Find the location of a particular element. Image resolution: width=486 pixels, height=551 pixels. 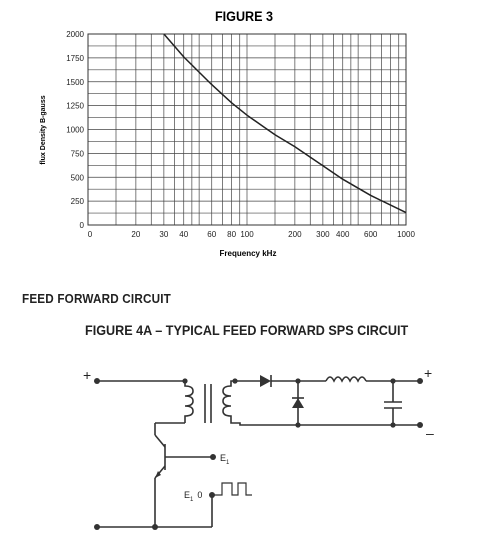

y-tick-label: 1000 is located at coordinates (75, 130).